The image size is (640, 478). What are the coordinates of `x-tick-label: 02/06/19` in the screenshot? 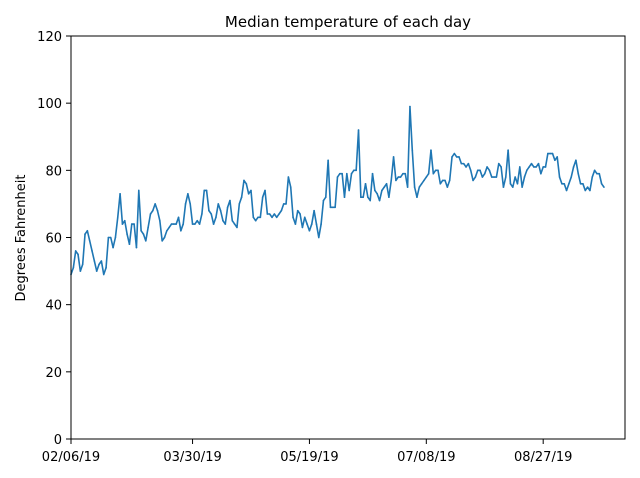 It's located at (71, 457).